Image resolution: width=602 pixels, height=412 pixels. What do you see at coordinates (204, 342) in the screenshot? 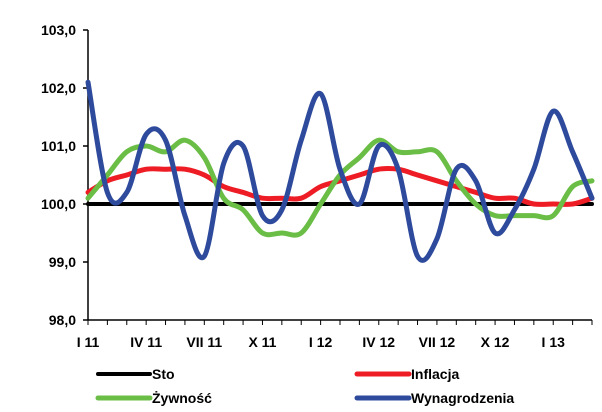
I see `x-tick-label: VII 11` at bounding box center [204, 342].